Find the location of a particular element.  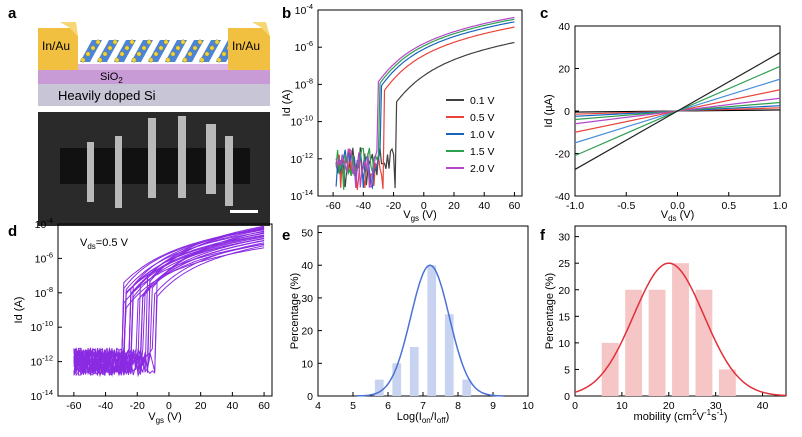

y-tick-label: 10⁻⁴ is located at coordinates (44, 223).